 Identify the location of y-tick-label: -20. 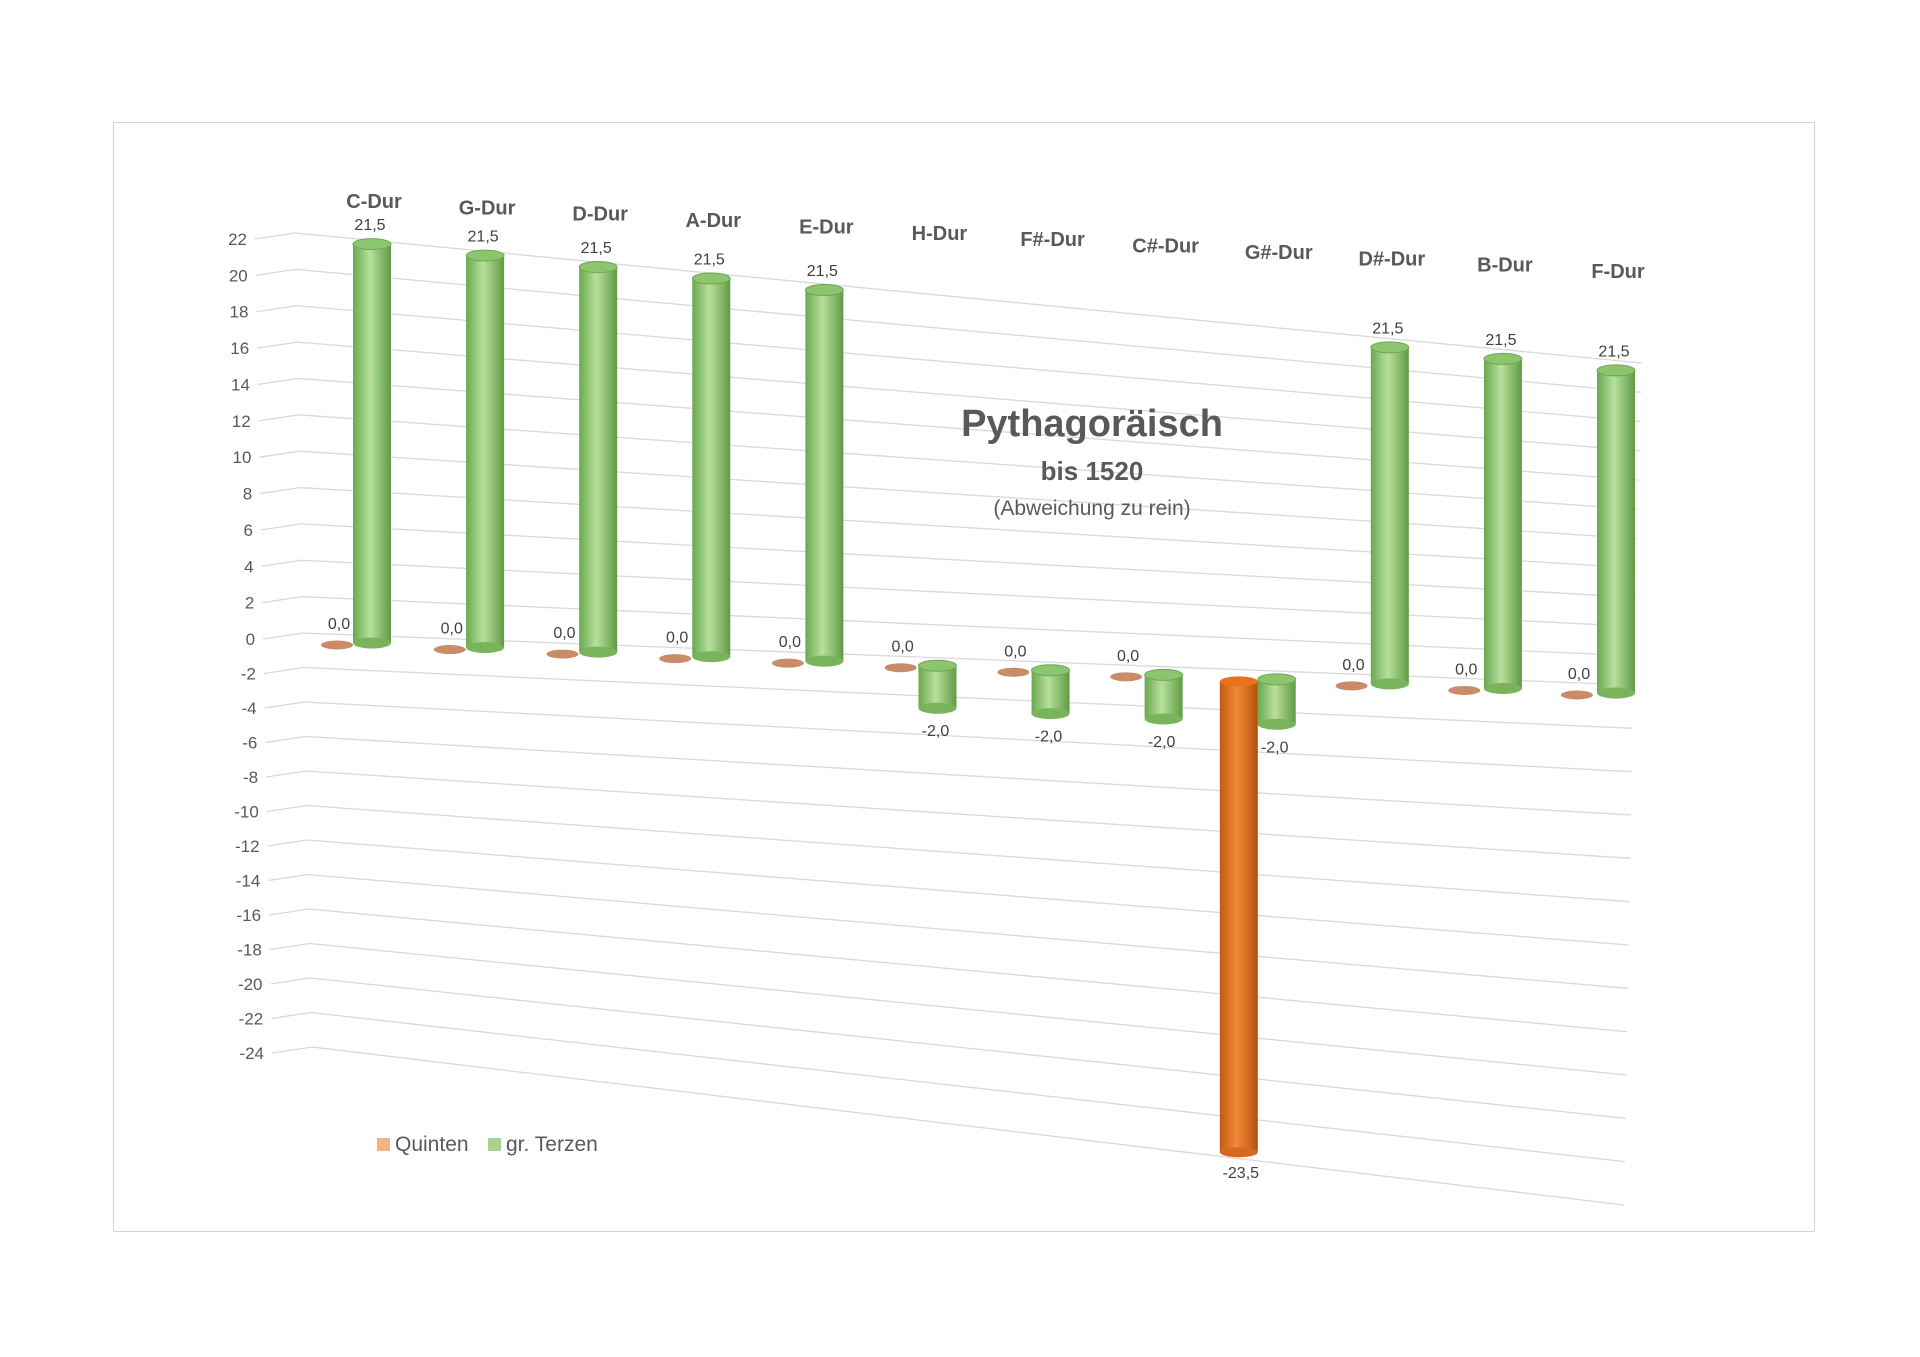
(250, 984).